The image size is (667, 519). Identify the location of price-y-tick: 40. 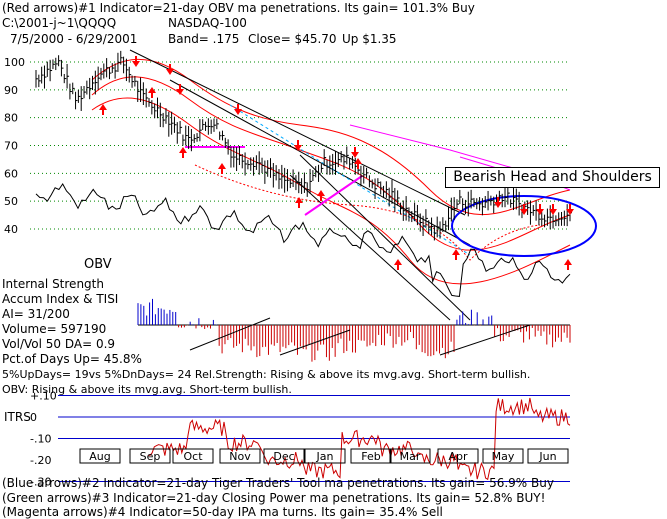
(11, 229).